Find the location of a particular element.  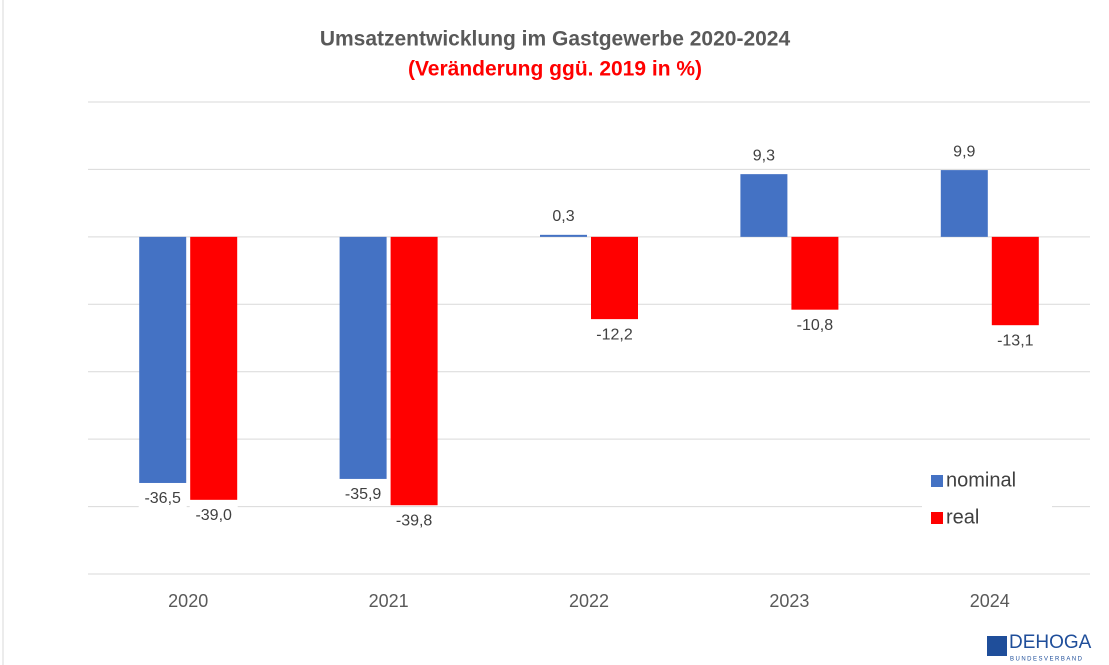

x-tick-label: 2024 is located at coordinates (990, 601).